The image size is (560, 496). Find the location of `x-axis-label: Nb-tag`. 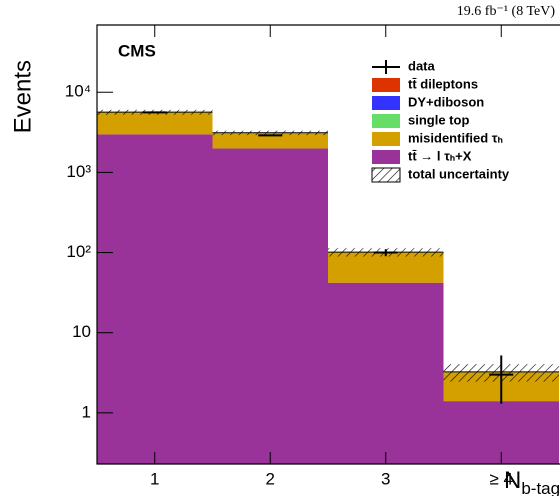

x-axis-label: Nb-tag is located at coordinates (532, 481).